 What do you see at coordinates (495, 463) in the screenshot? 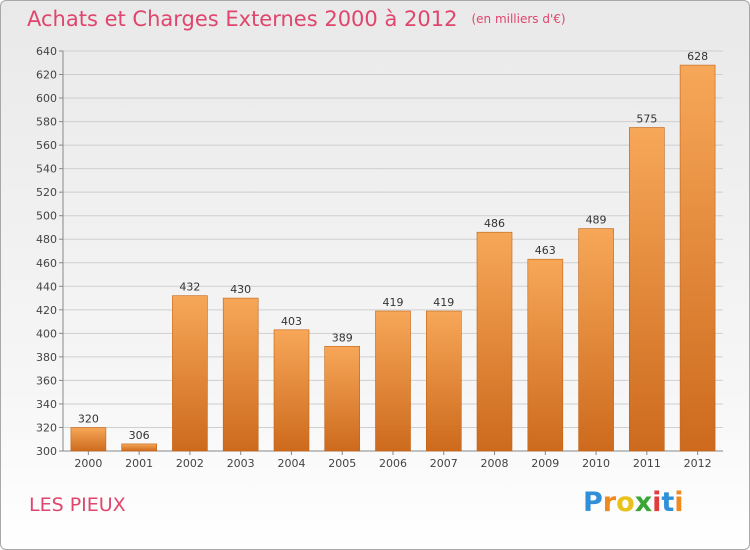
I see `x-tick-label-2008: 2008` at bounding box center [495, 463].